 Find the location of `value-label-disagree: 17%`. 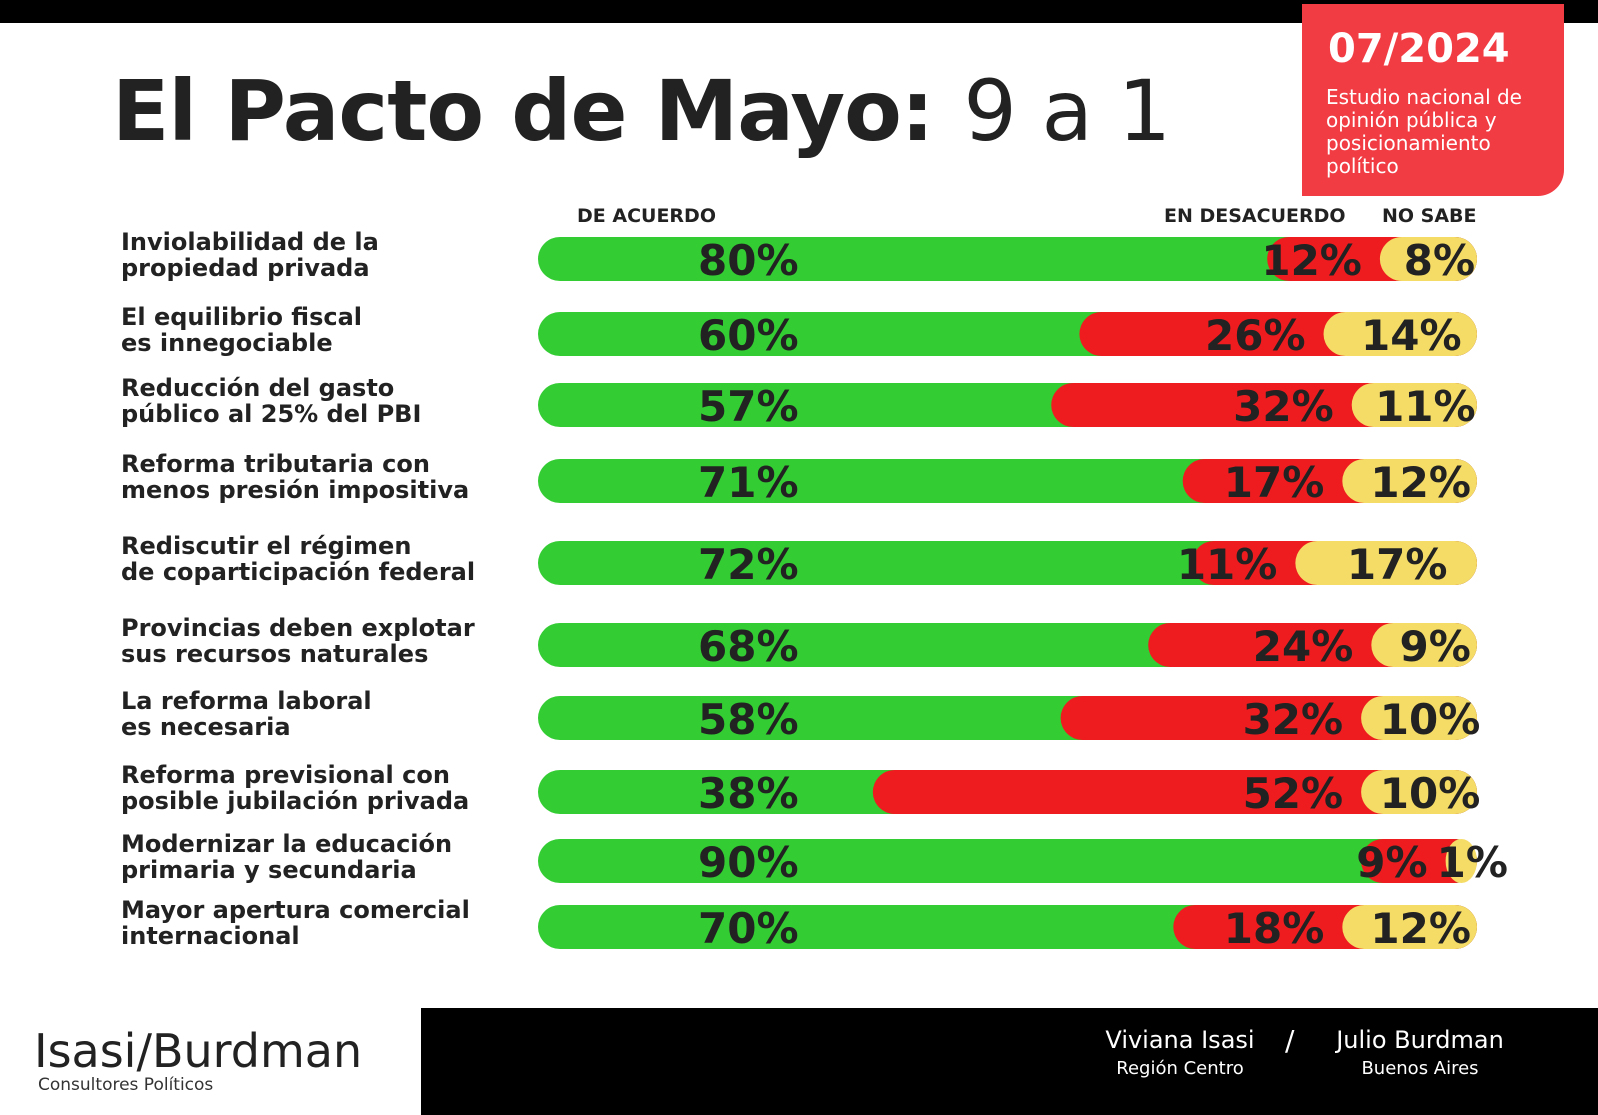

value-label-disagree: 17% is located at coordinates (1274, 482).